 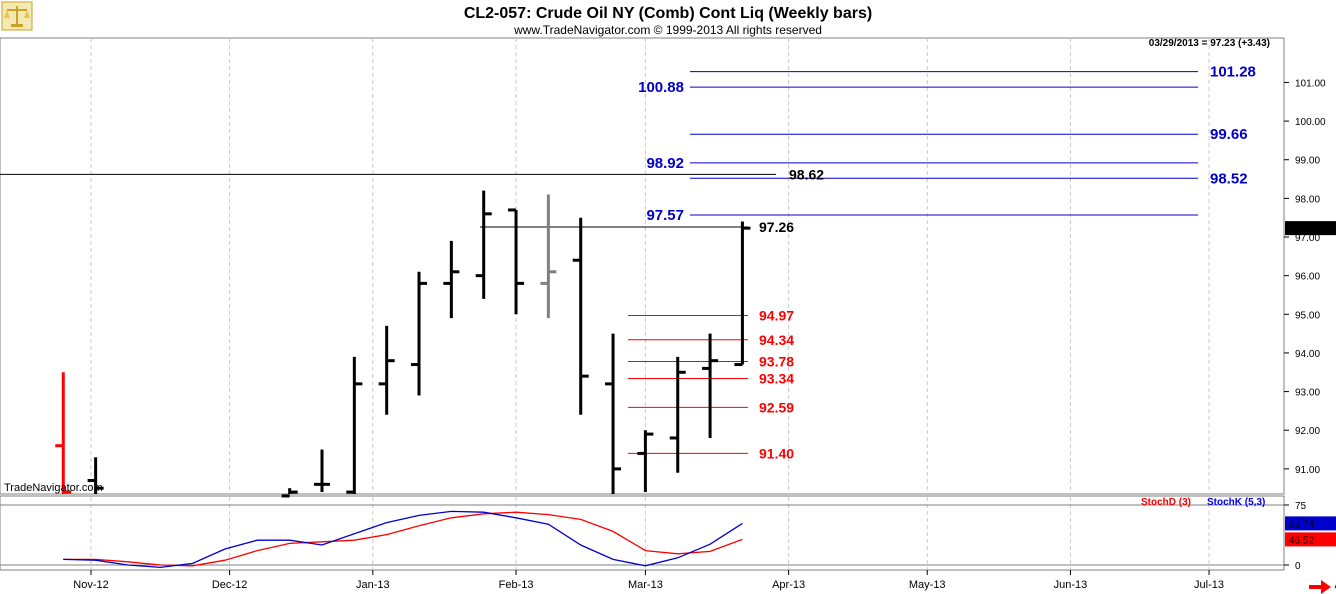 I want to click on last-value-box, so click(x=1310, y=228).